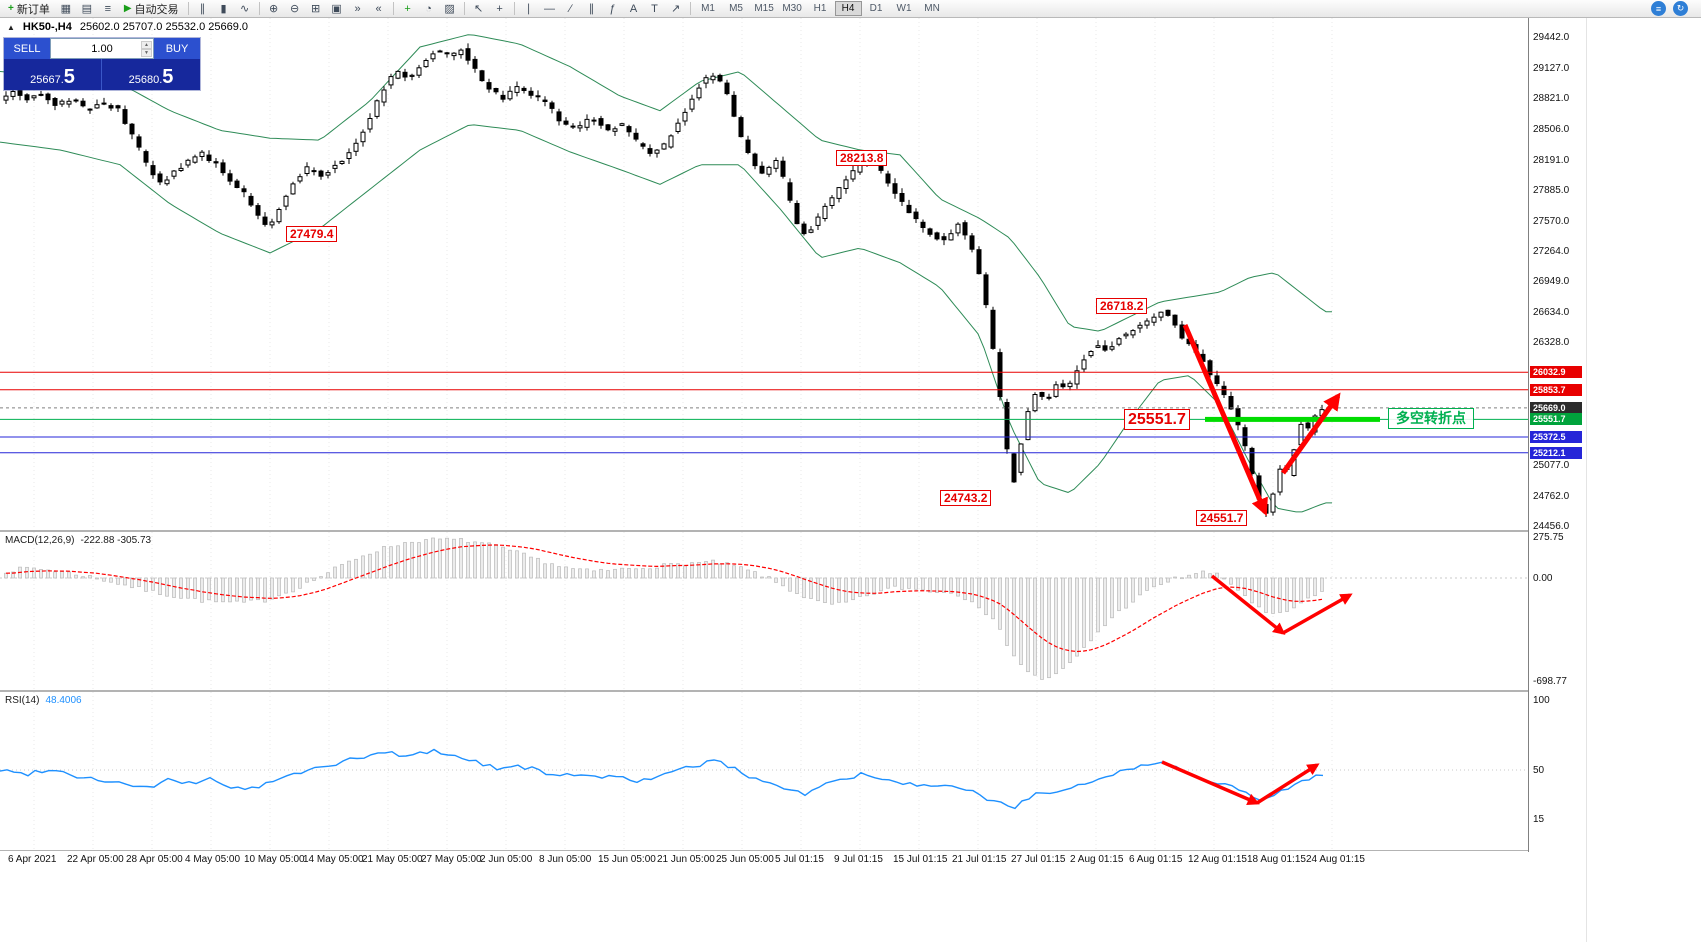  Describe the element at coordinates (33, 9) in the screenshot. I see `new-order-label: 新订单` at that location.